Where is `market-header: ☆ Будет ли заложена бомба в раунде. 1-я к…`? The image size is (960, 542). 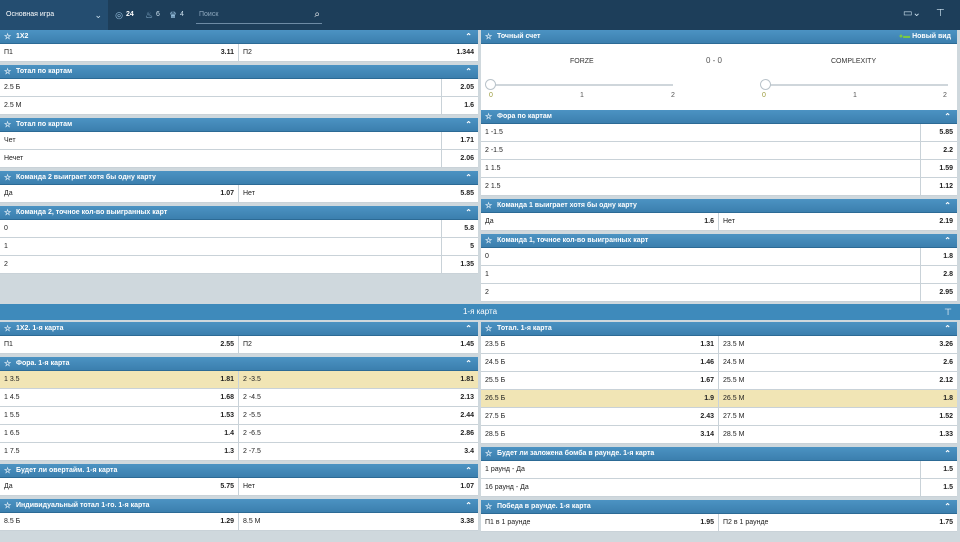
market-header: ☆ Будет ли заложена бомба в раунде. 1-я к… is located at coordinates (719, 454).